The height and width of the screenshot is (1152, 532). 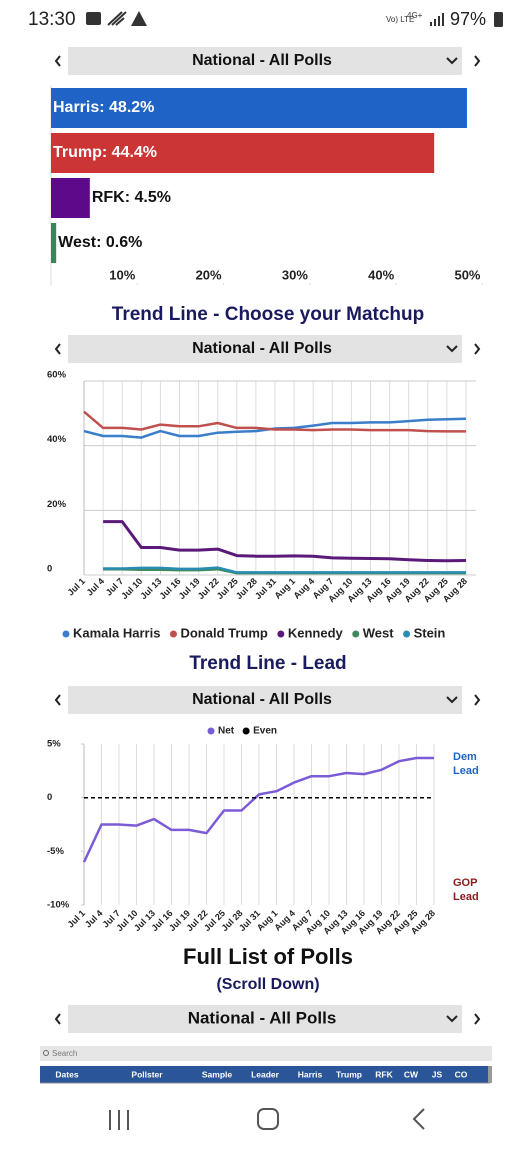 I want to click on legend-label: Stein, so click(x=430, y=632).